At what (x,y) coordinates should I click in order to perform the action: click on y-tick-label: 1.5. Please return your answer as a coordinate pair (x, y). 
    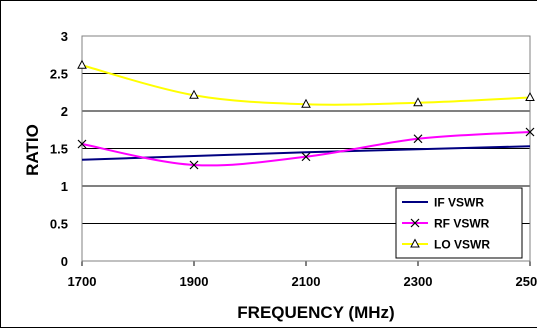
    Looking at the image, I should click on (59, 149).